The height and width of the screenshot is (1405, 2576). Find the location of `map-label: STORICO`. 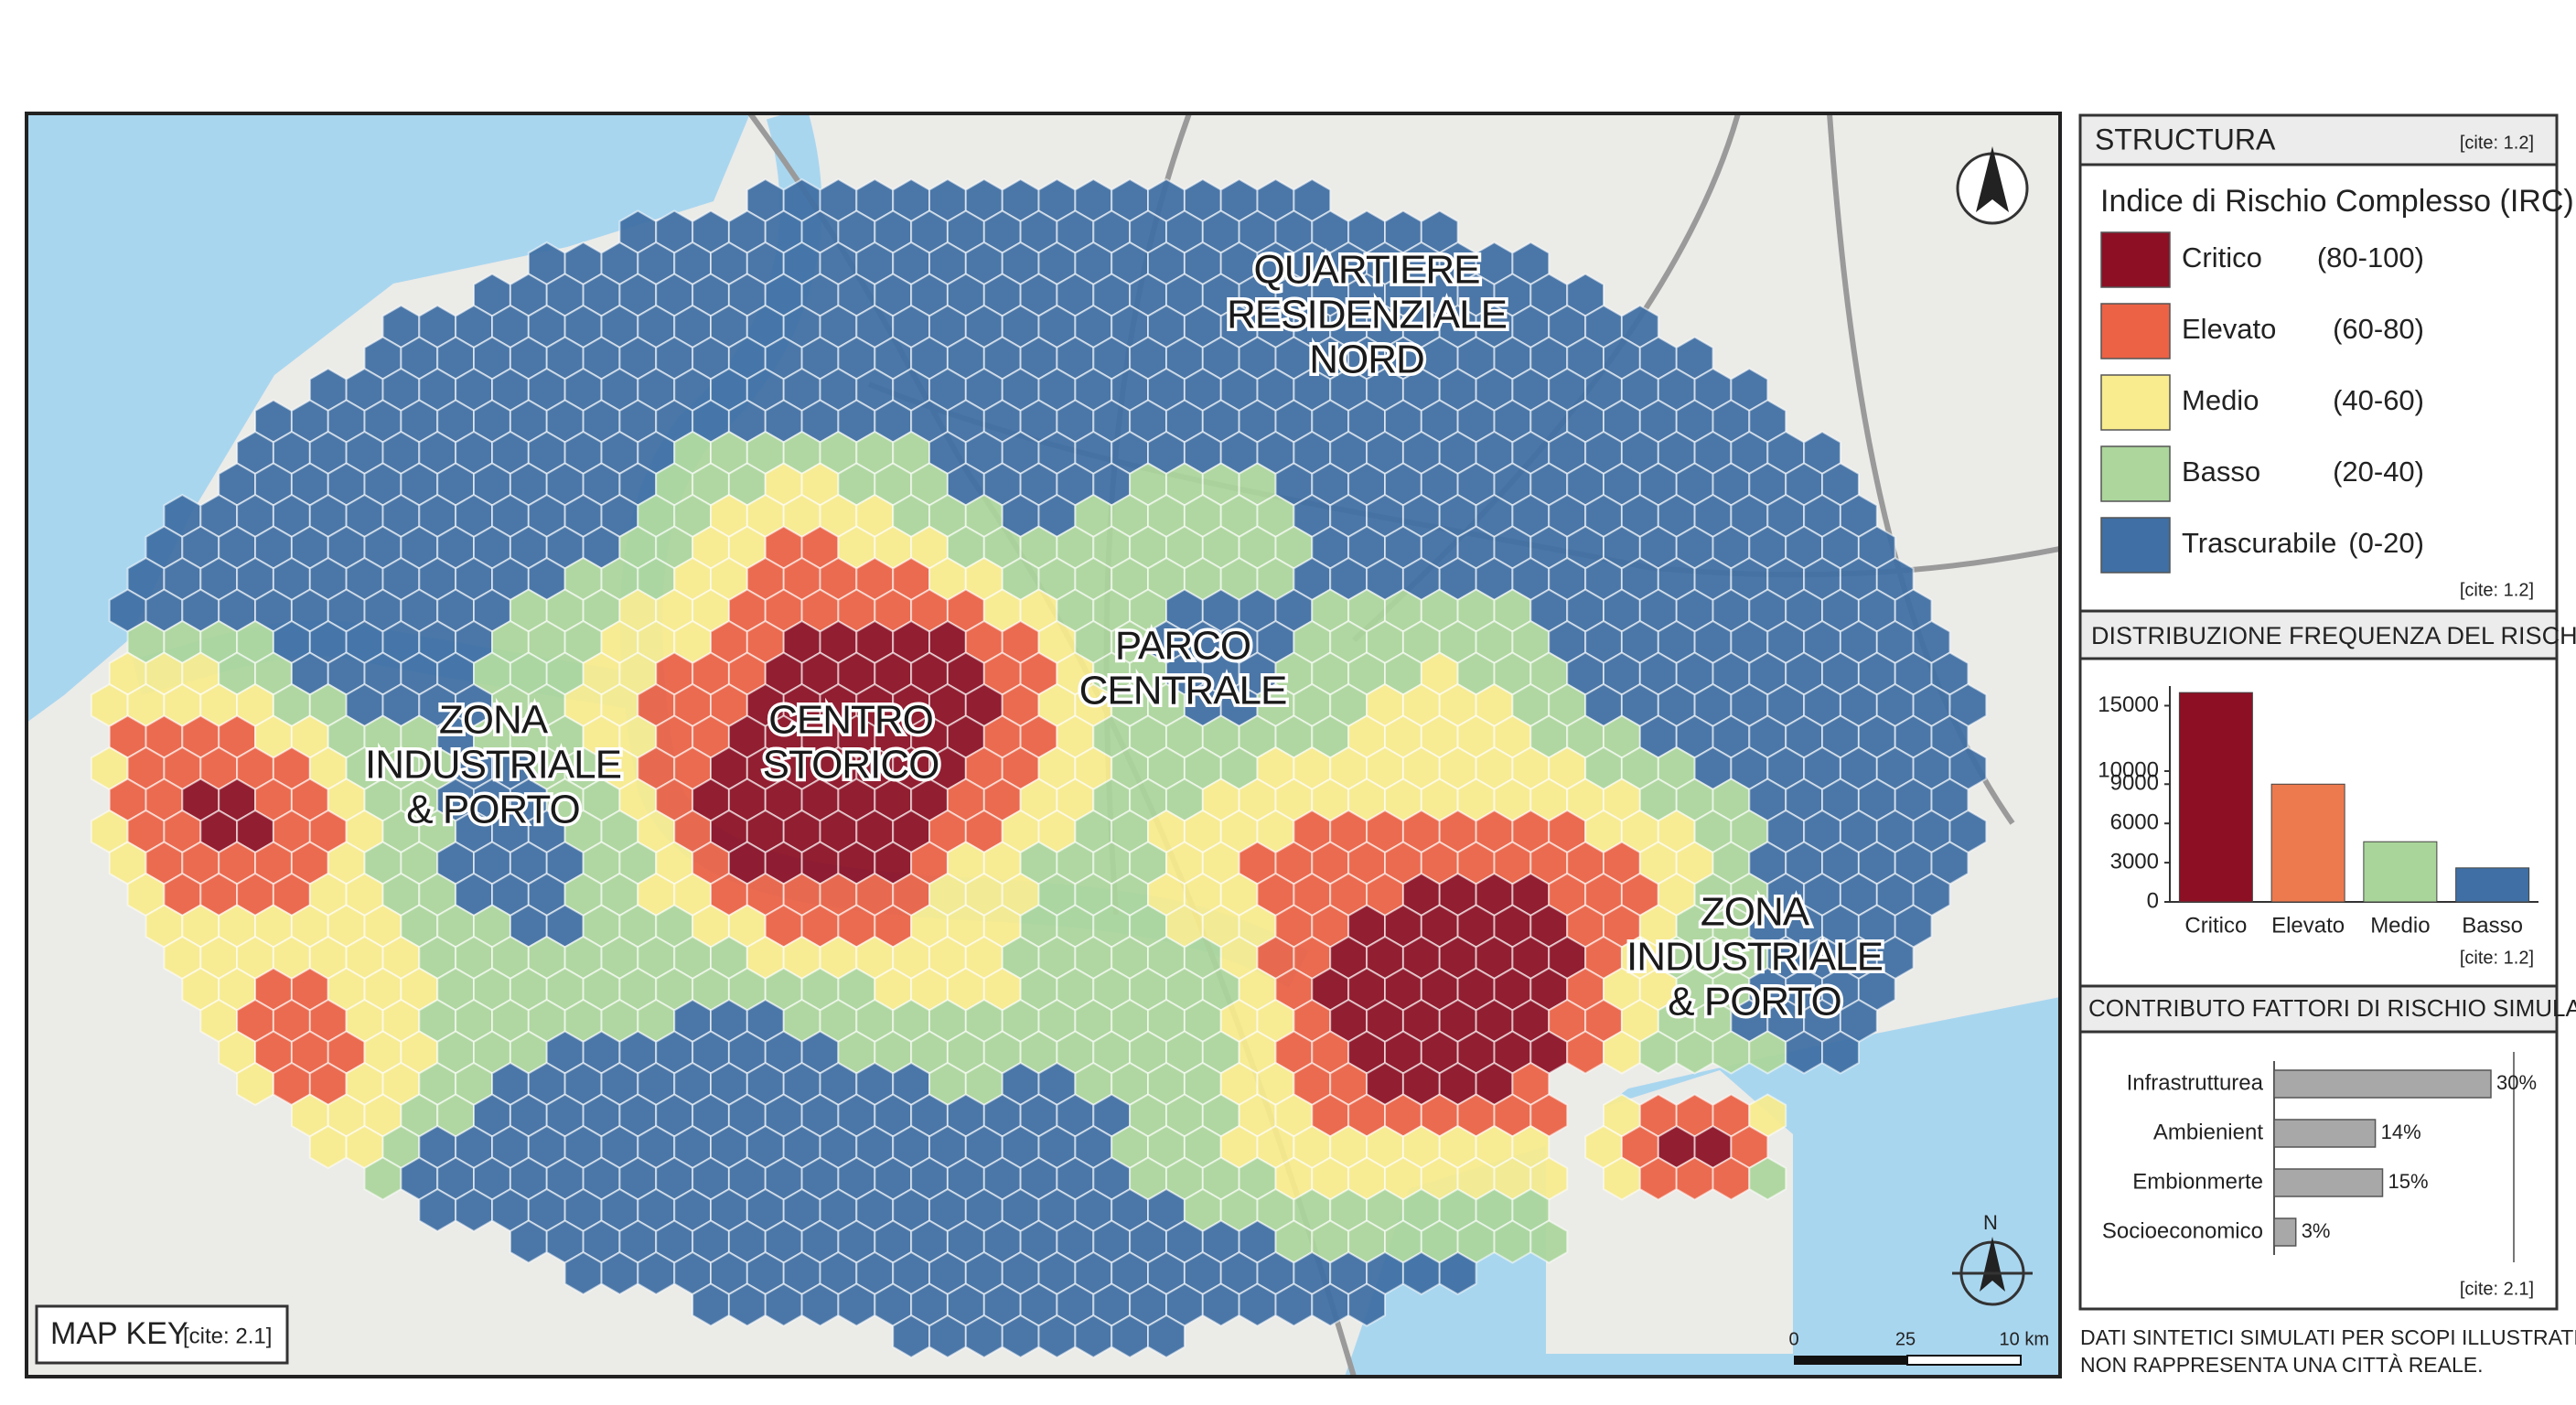

map-label: STORICO is located at coordinates (851, 765).